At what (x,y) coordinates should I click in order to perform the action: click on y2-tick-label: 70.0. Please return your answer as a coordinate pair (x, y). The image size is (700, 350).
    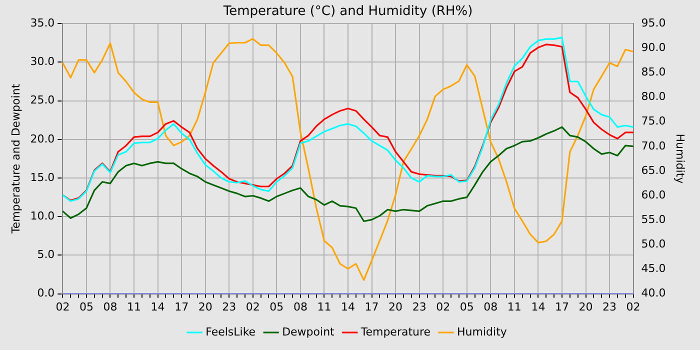
    Looking at the image, I should click on (653, 145).